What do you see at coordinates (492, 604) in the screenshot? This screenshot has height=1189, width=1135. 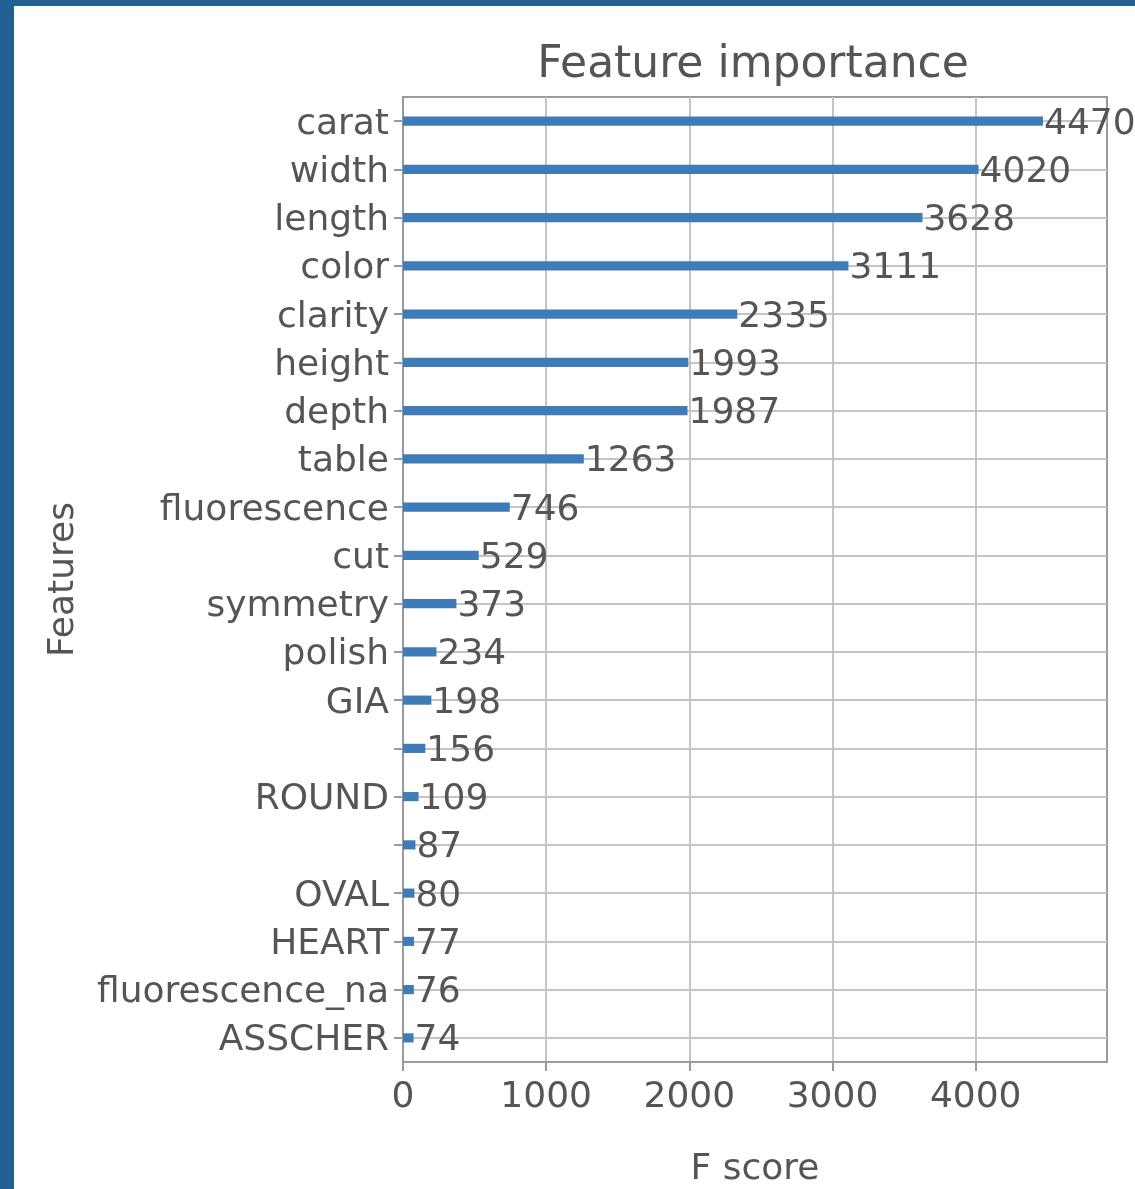 I see `data-label: 373` at bounding box center [492, 604].